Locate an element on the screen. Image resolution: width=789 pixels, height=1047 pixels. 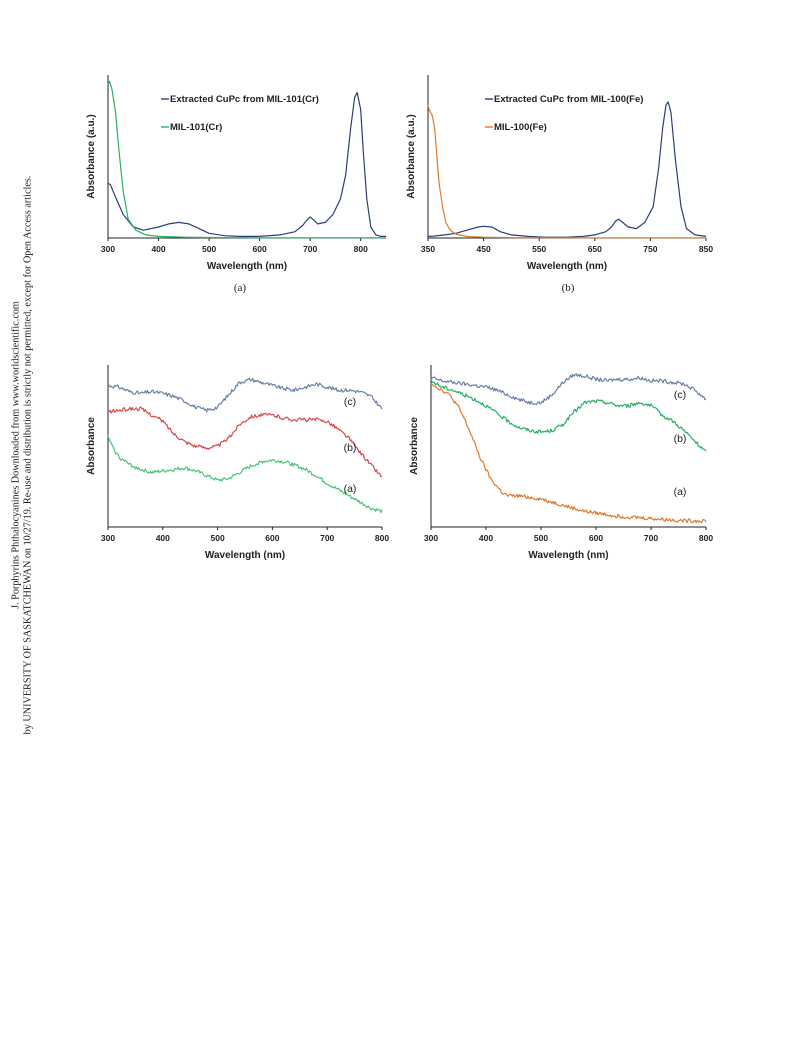
x-tick-label: 550 is located at coordinates (539, 249).